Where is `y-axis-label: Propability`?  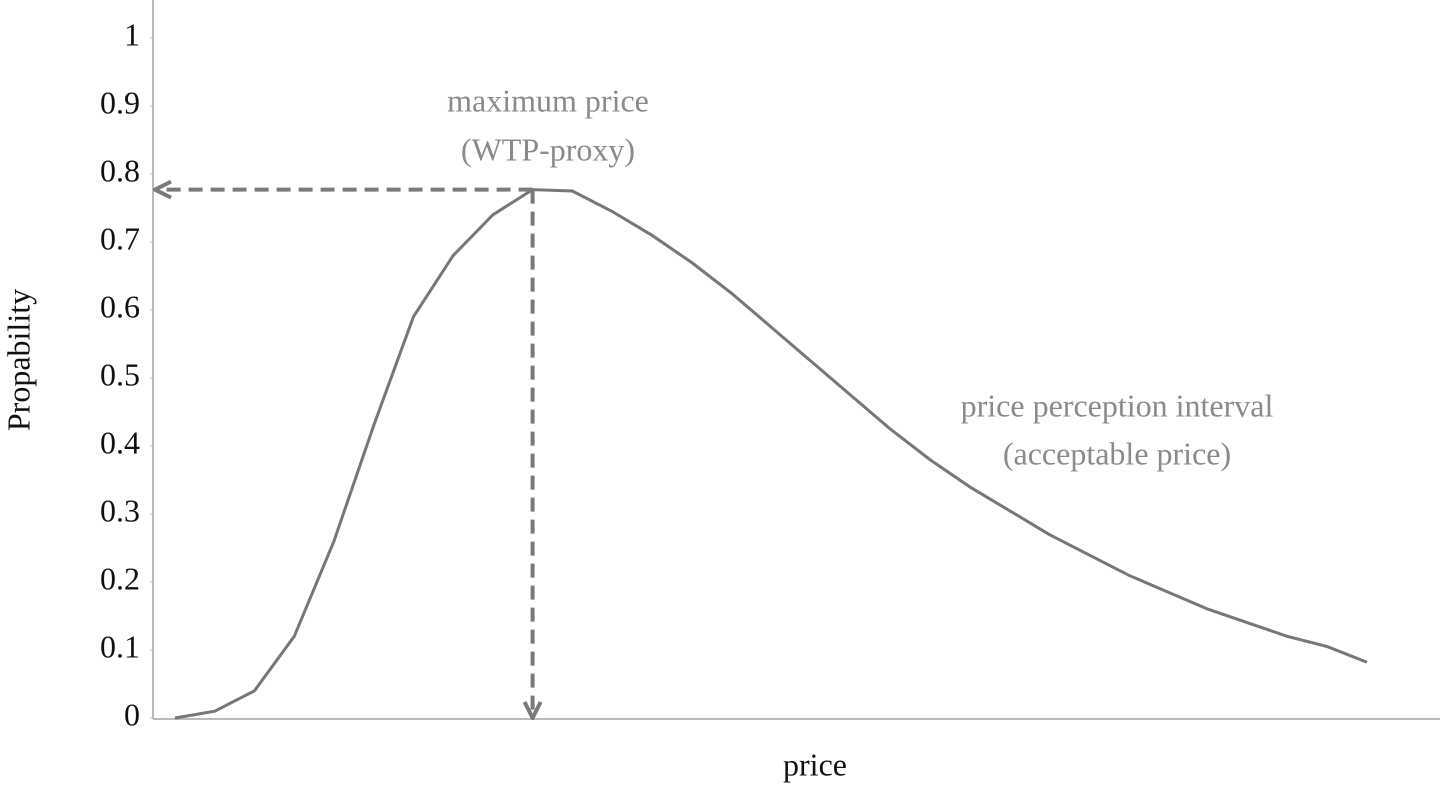 y-axis-label: Propability is located at coordinates (18, 360).